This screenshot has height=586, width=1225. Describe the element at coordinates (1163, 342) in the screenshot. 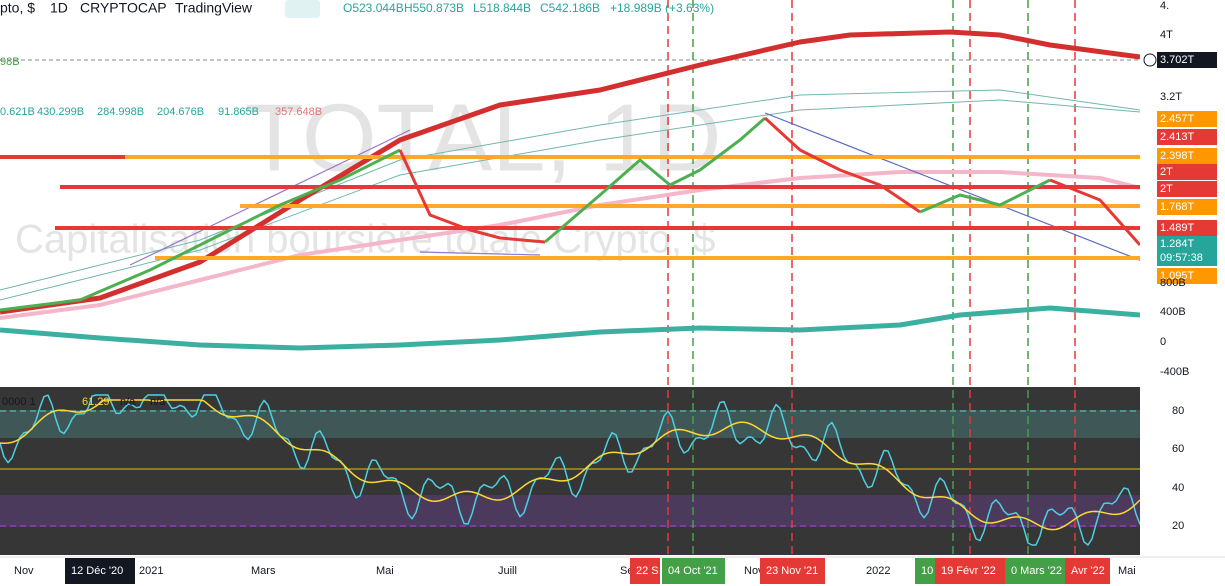

I see `price-label: 0` at that location.